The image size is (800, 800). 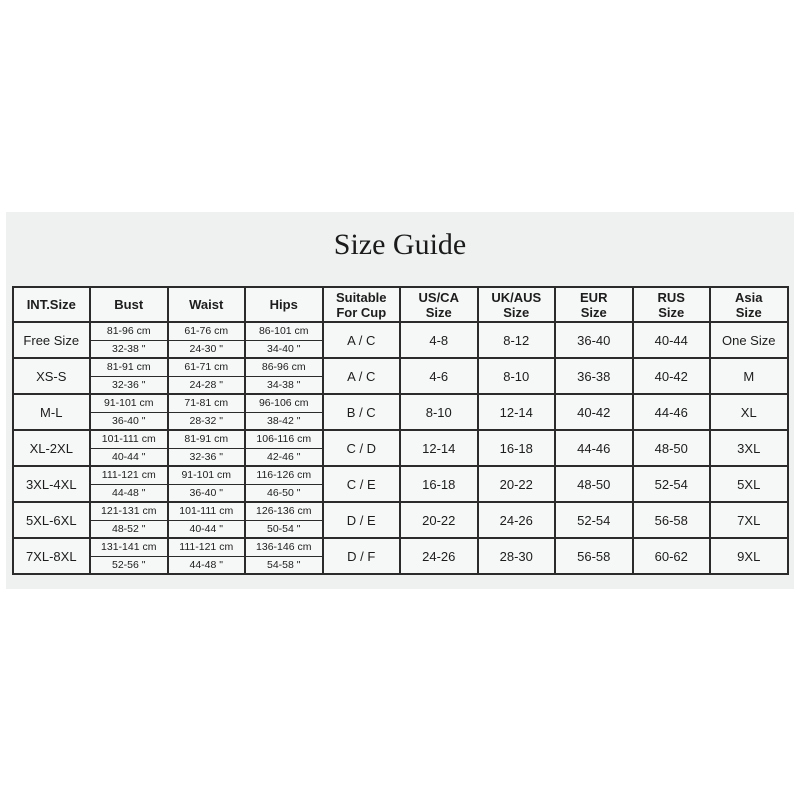 I want to click on size-row-inches: 32-38 " 24-30 " 34-40 ", so click(x=400, y=349).